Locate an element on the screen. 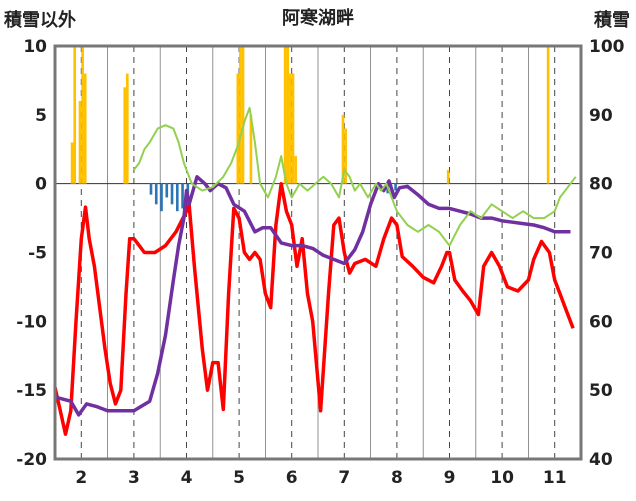 The height and width of the screenshot is (501, 636). y-left-tick-label: 10 is located at coordinates (35, 47).